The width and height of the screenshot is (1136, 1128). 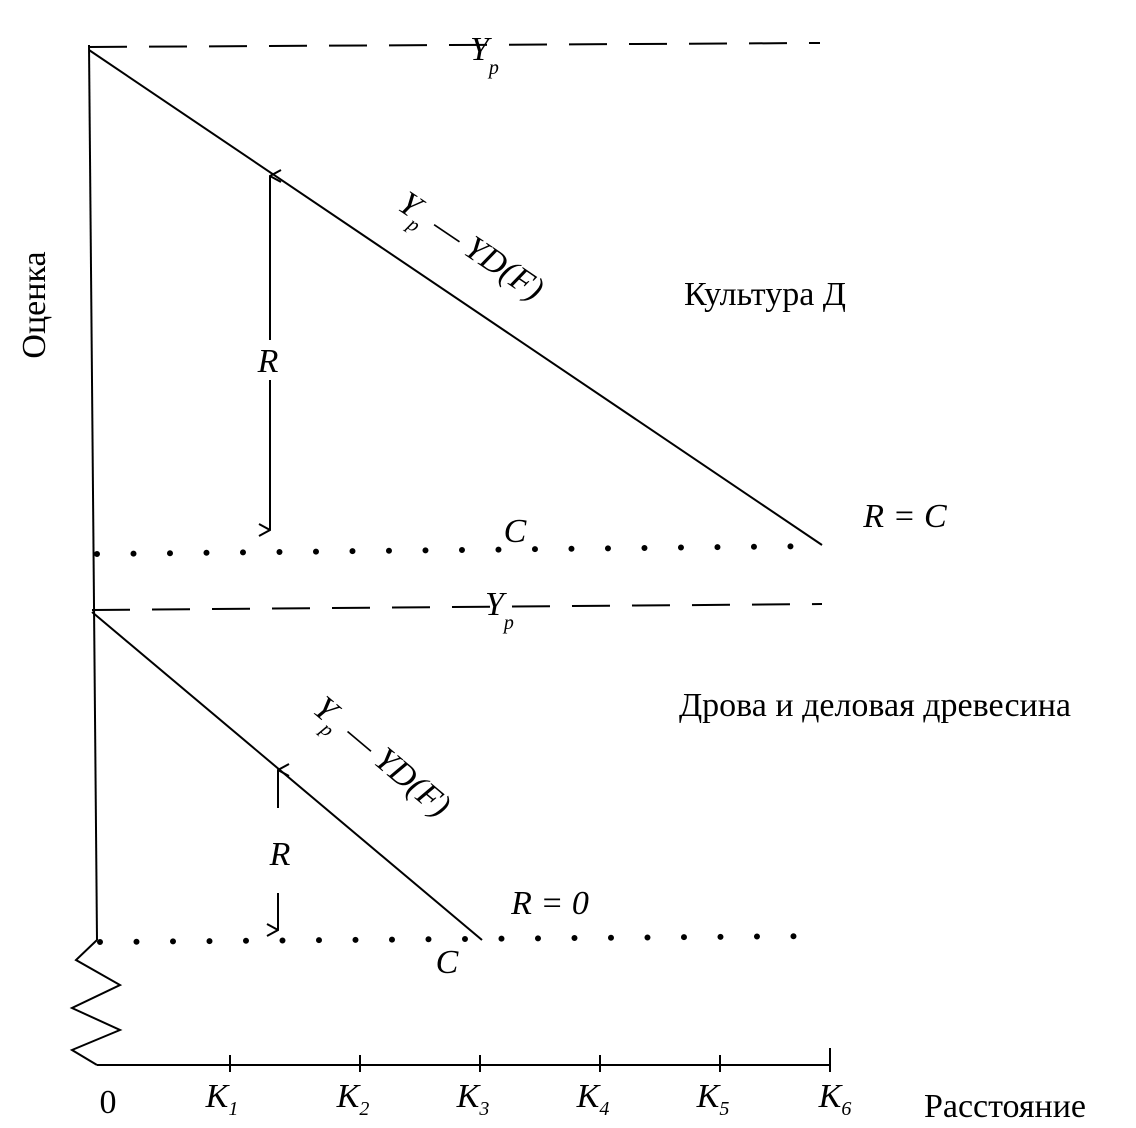 I want to click on x-tick-marks, so click(x=530, y=1060).